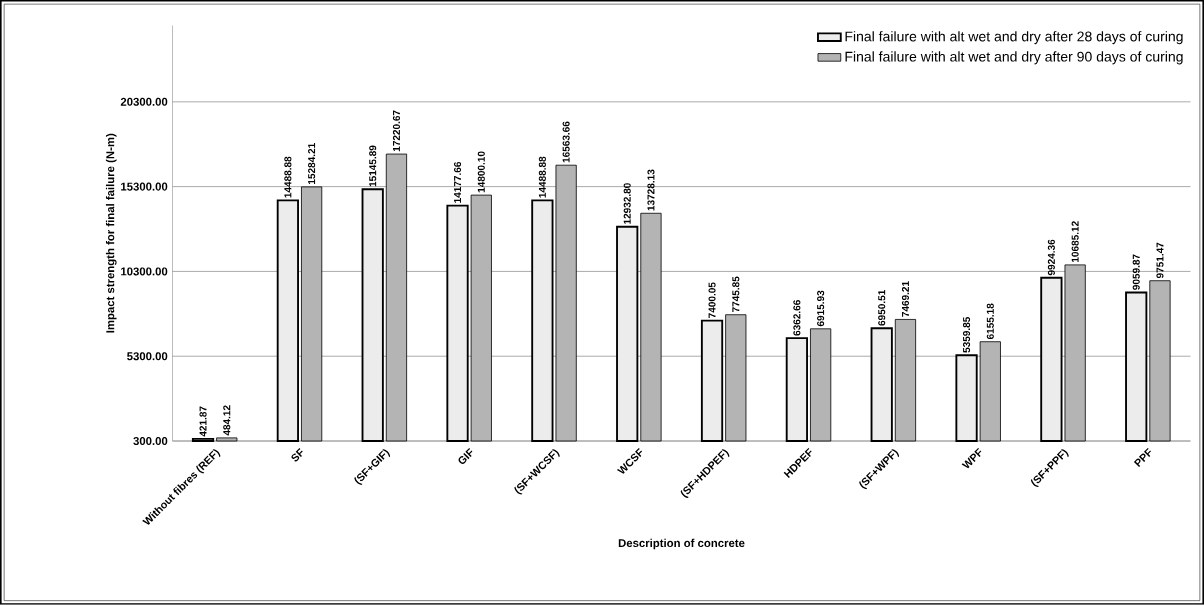  Describe the element at coordinates (1160, 260) in the screenshot. I see `data-label: 9751.47` at that location.